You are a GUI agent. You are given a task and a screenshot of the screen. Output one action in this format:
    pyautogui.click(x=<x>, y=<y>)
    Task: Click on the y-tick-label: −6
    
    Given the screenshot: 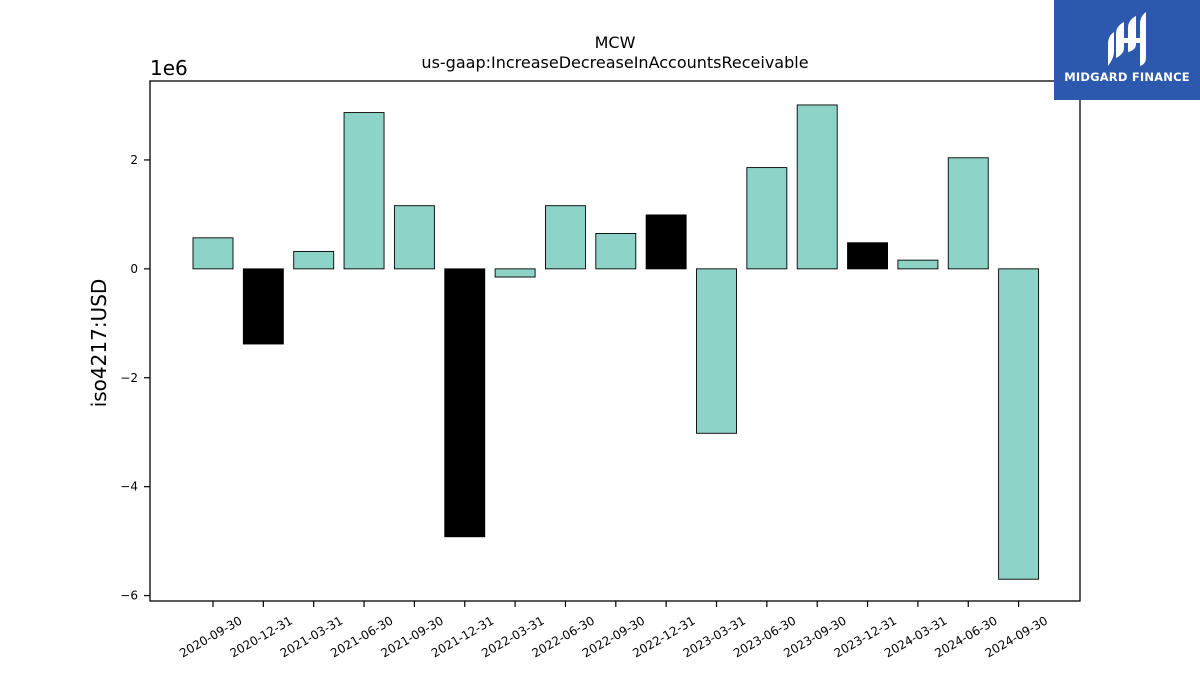 What is the action you would take?
    pyautogui.click(x=129, y=596)
    